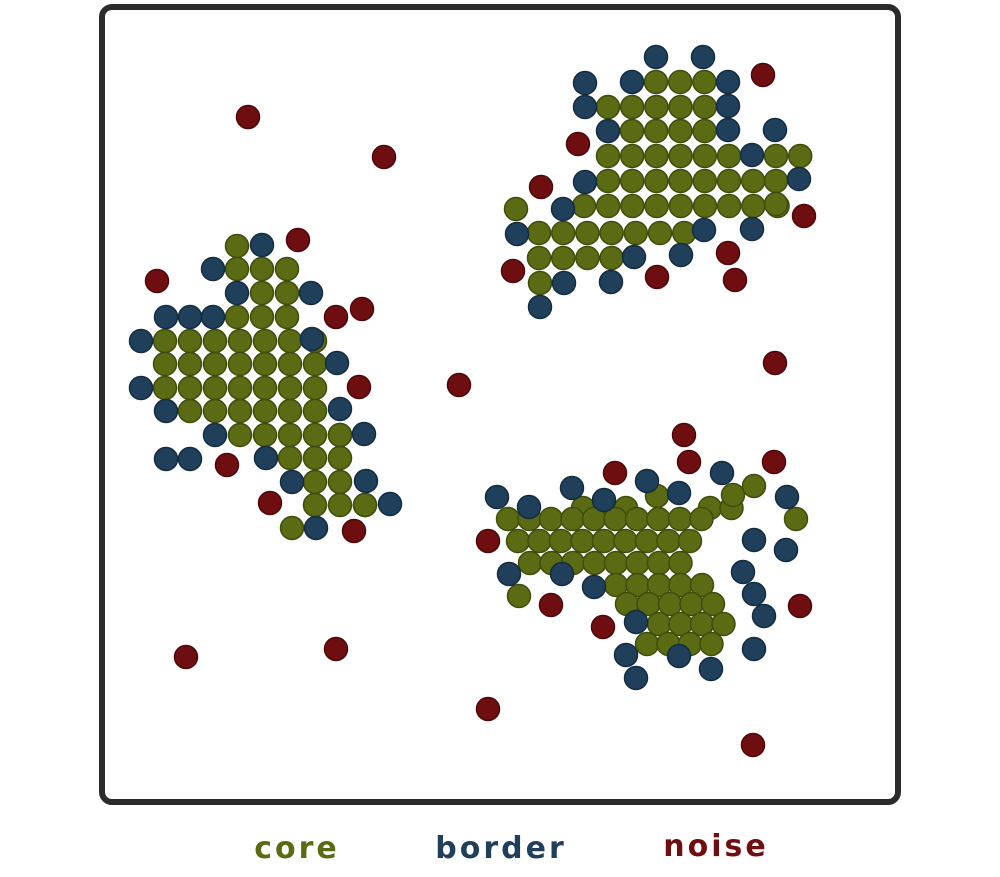 This screenshot has height=877, width=1000. I want to click on legend-core: core, so click(297, 848).